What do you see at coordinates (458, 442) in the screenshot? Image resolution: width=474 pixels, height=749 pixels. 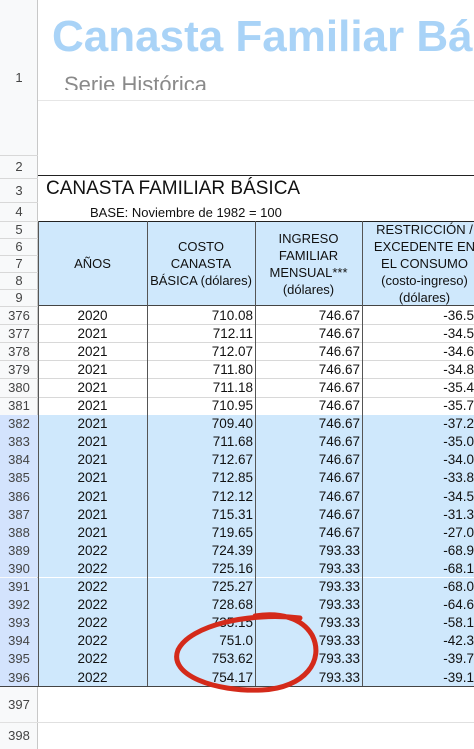 I see `balance-cell: -35.0` at bounding box center [458, 442].